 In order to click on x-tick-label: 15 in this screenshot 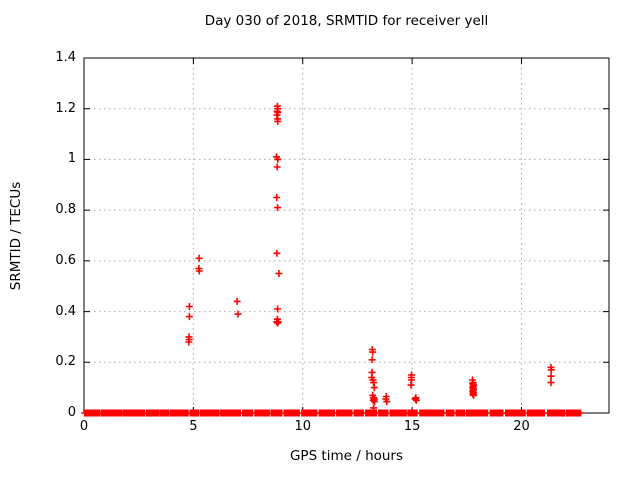, I will do `click(412, 426)`.